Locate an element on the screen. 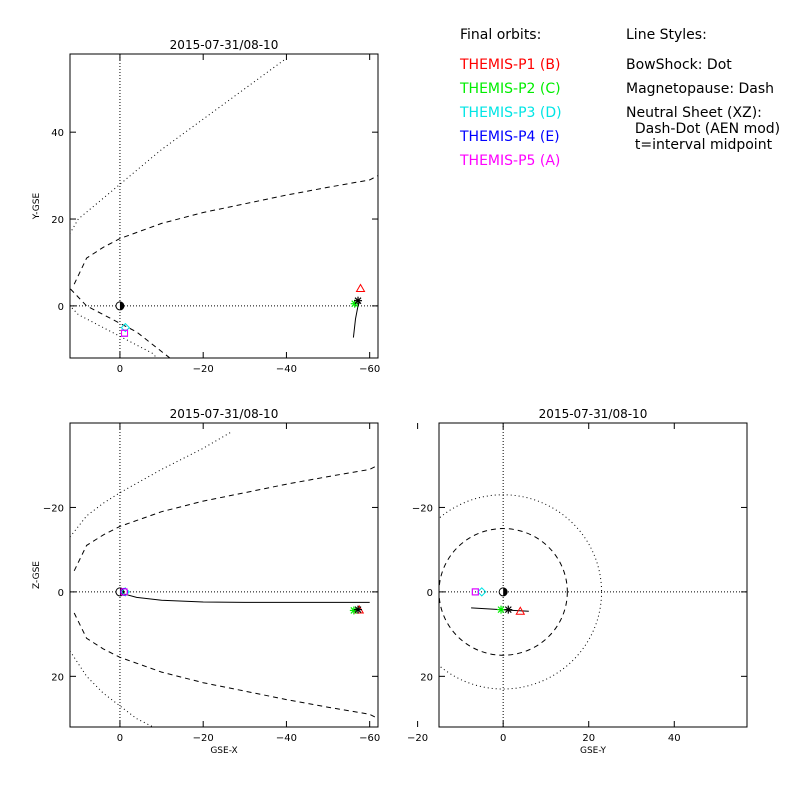  plot-area-yz is located at coordinates (593, 575).